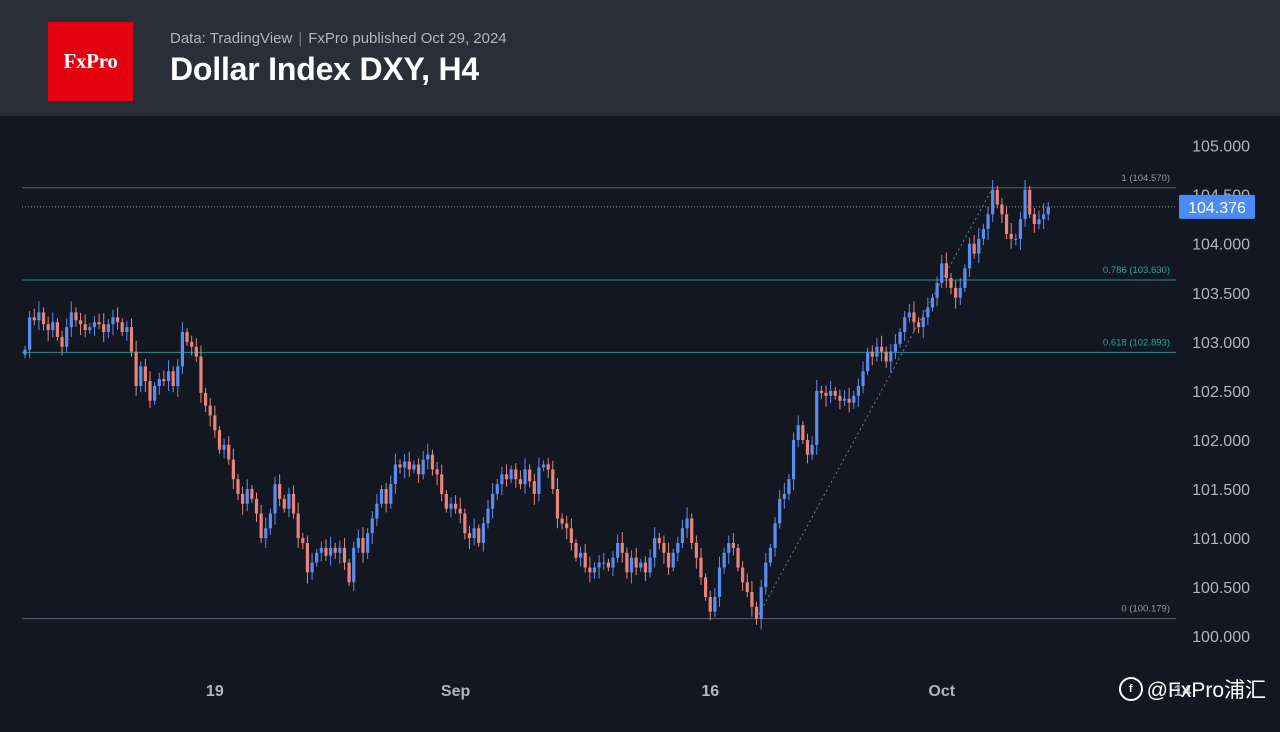  I want to click on y-axis-tick-label: 101.500, so click(1221, 490).